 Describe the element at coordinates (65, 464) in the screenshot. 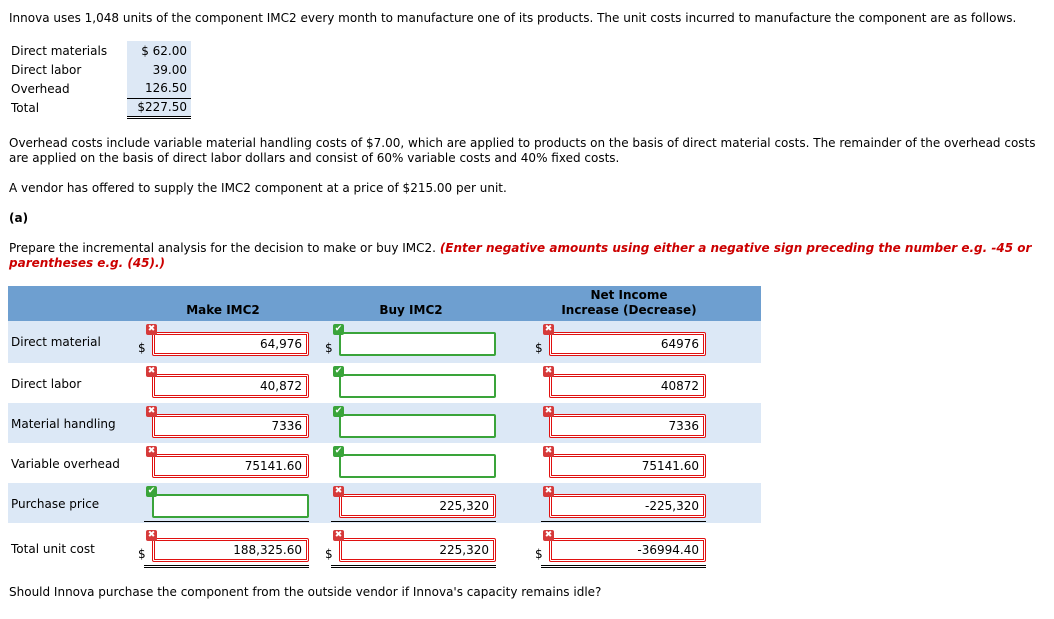

I see `row-label: Variable overhead` at that location.